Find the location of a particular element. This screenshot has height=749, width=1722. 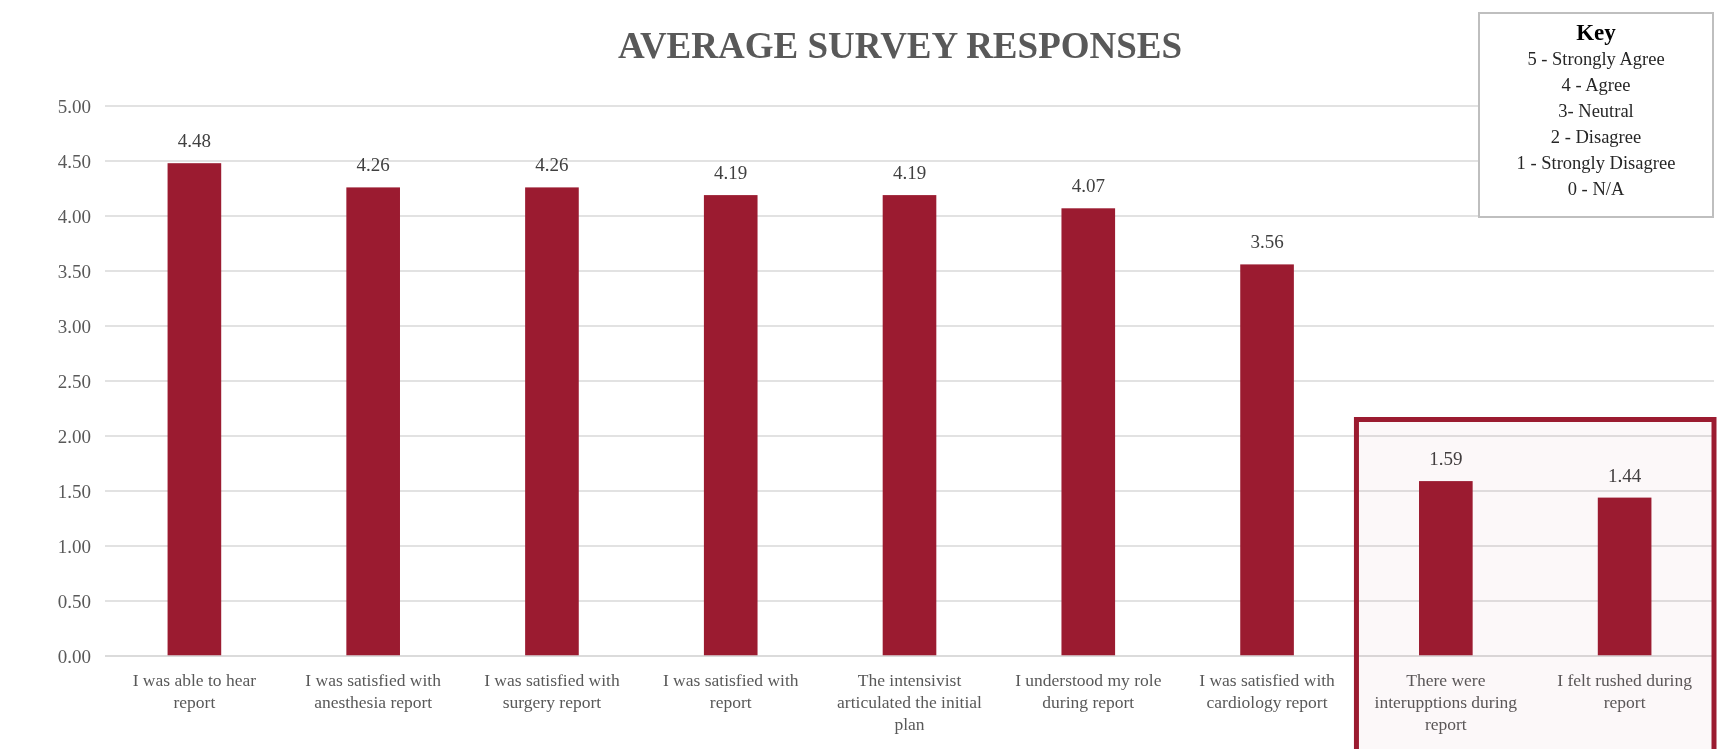

x-tick-label: I felt rushed during report is located at coordinates (1625, 691).